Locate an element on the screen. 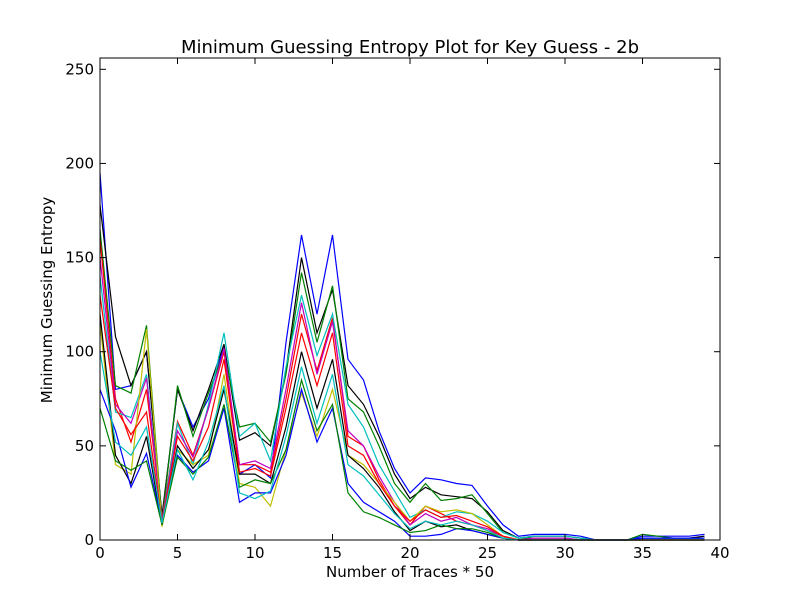  y-tick-label: 0 is located at coordinates (89, 540).